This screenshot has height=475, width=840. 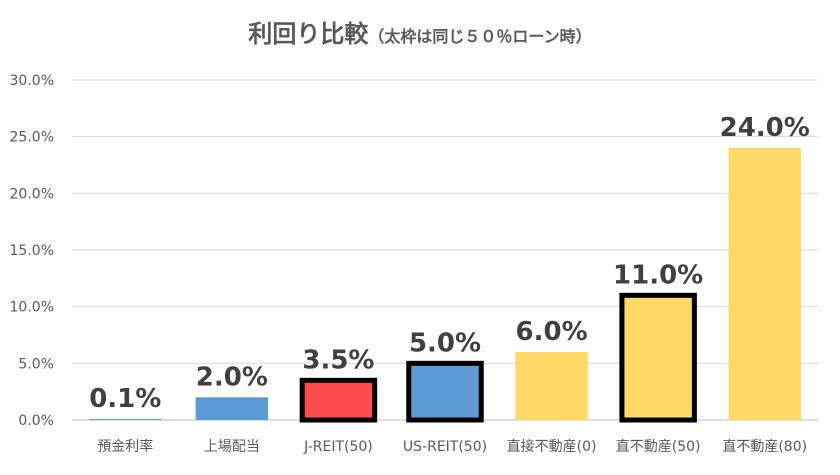 What do you see at coordinates (338, 447) in the screenshot?
I see `x-tick-label: J-REIT(50)` at bounding box center [338, 447].